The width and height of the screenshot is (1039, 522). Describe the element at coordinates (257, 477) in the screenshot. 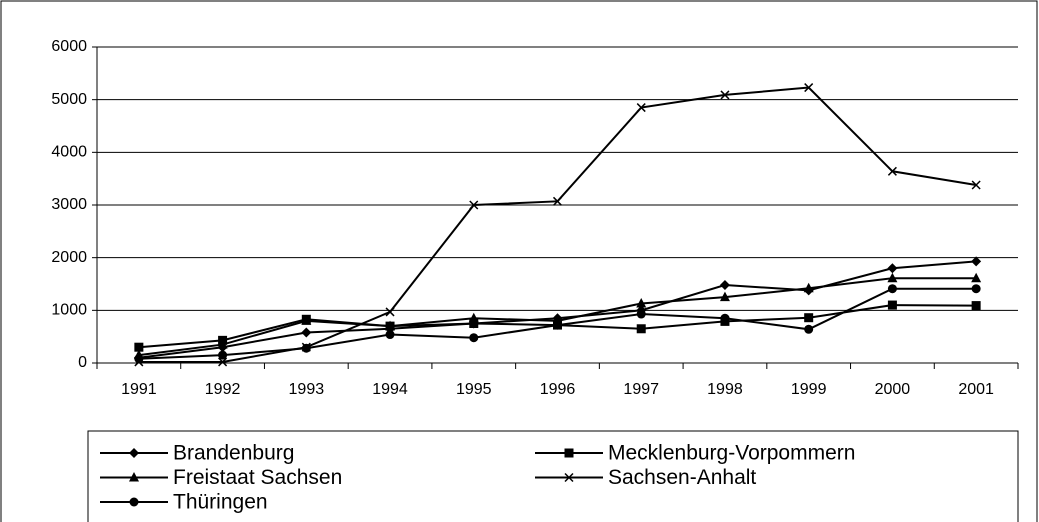

I see `legend-label: Freistaat Sachsen` at that location.